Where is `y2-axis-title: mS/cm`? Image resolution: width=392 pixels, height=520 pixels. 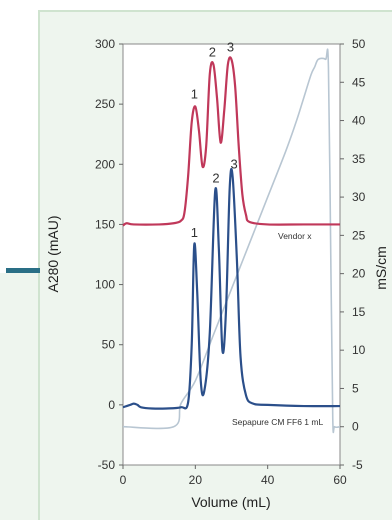
y2-axis-title: mS/cm is located at coordinates (381, 268).